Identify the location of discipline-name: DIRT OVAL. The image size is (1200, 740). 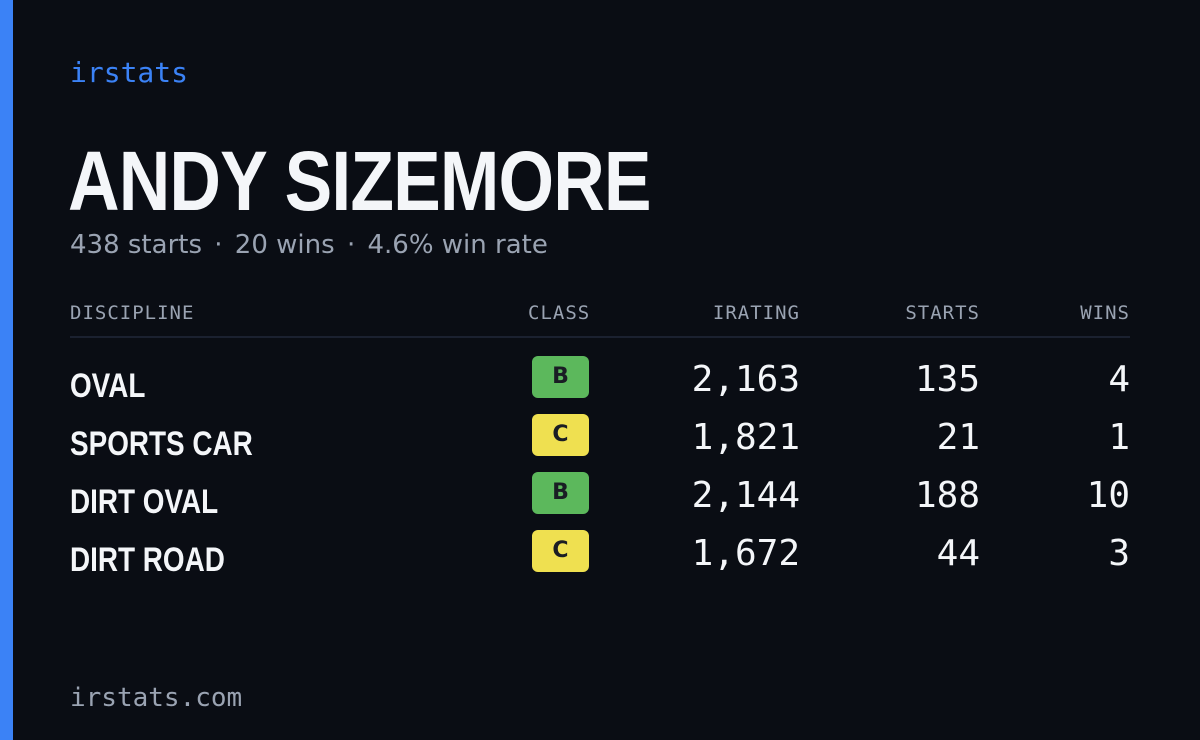
(144, 502).